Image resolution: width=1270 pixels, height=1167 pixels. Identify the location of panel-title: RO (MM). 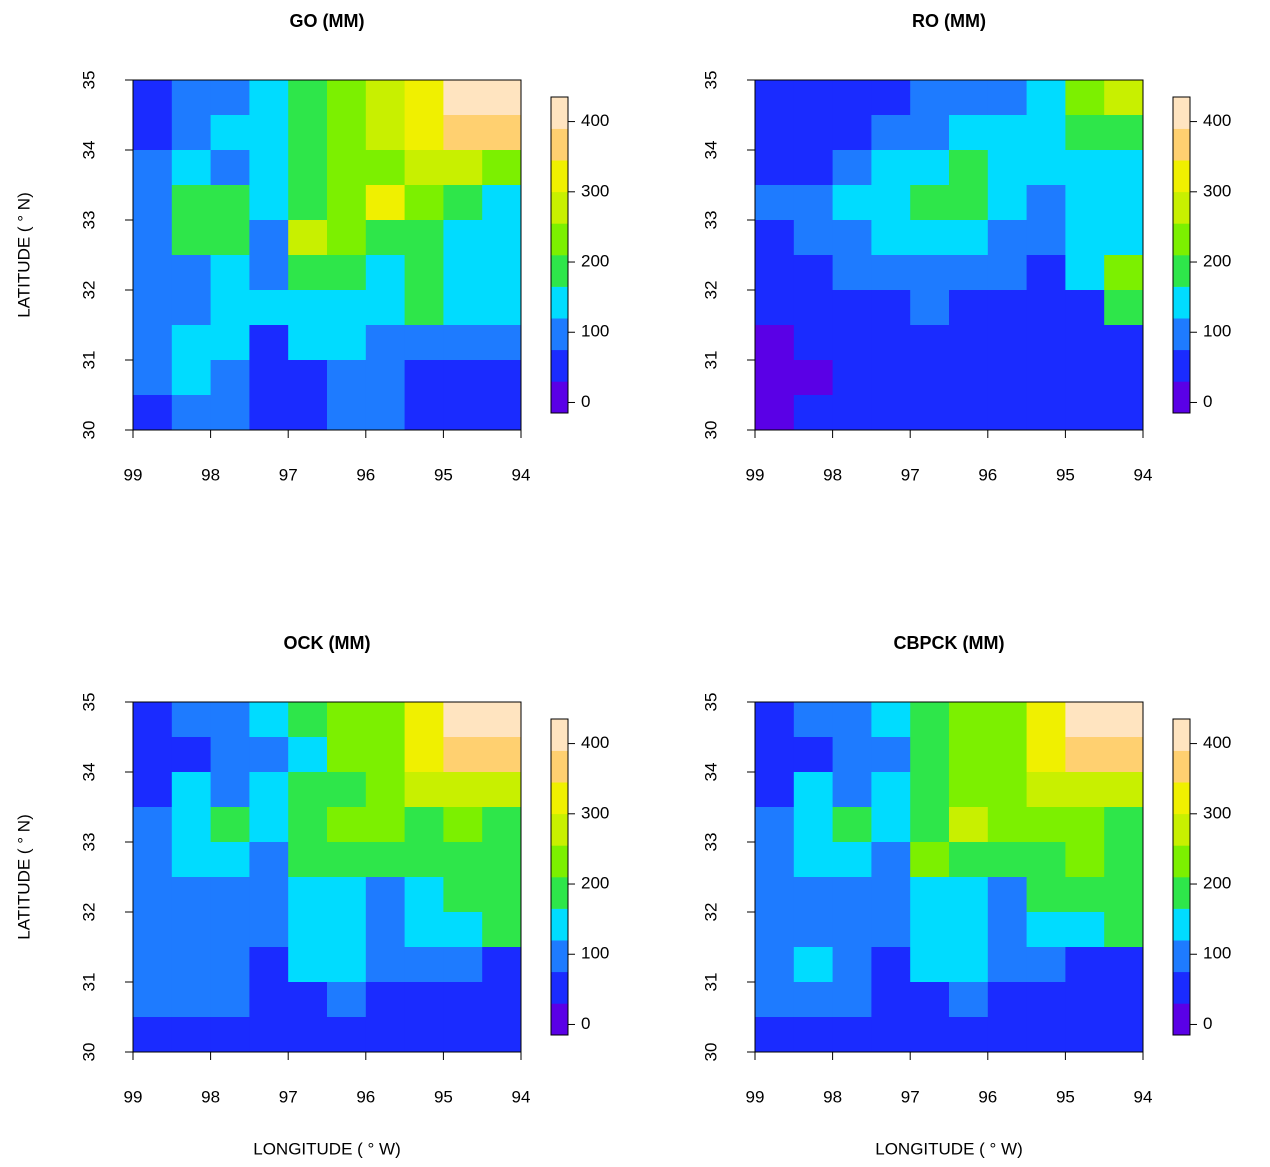
(949, 21).